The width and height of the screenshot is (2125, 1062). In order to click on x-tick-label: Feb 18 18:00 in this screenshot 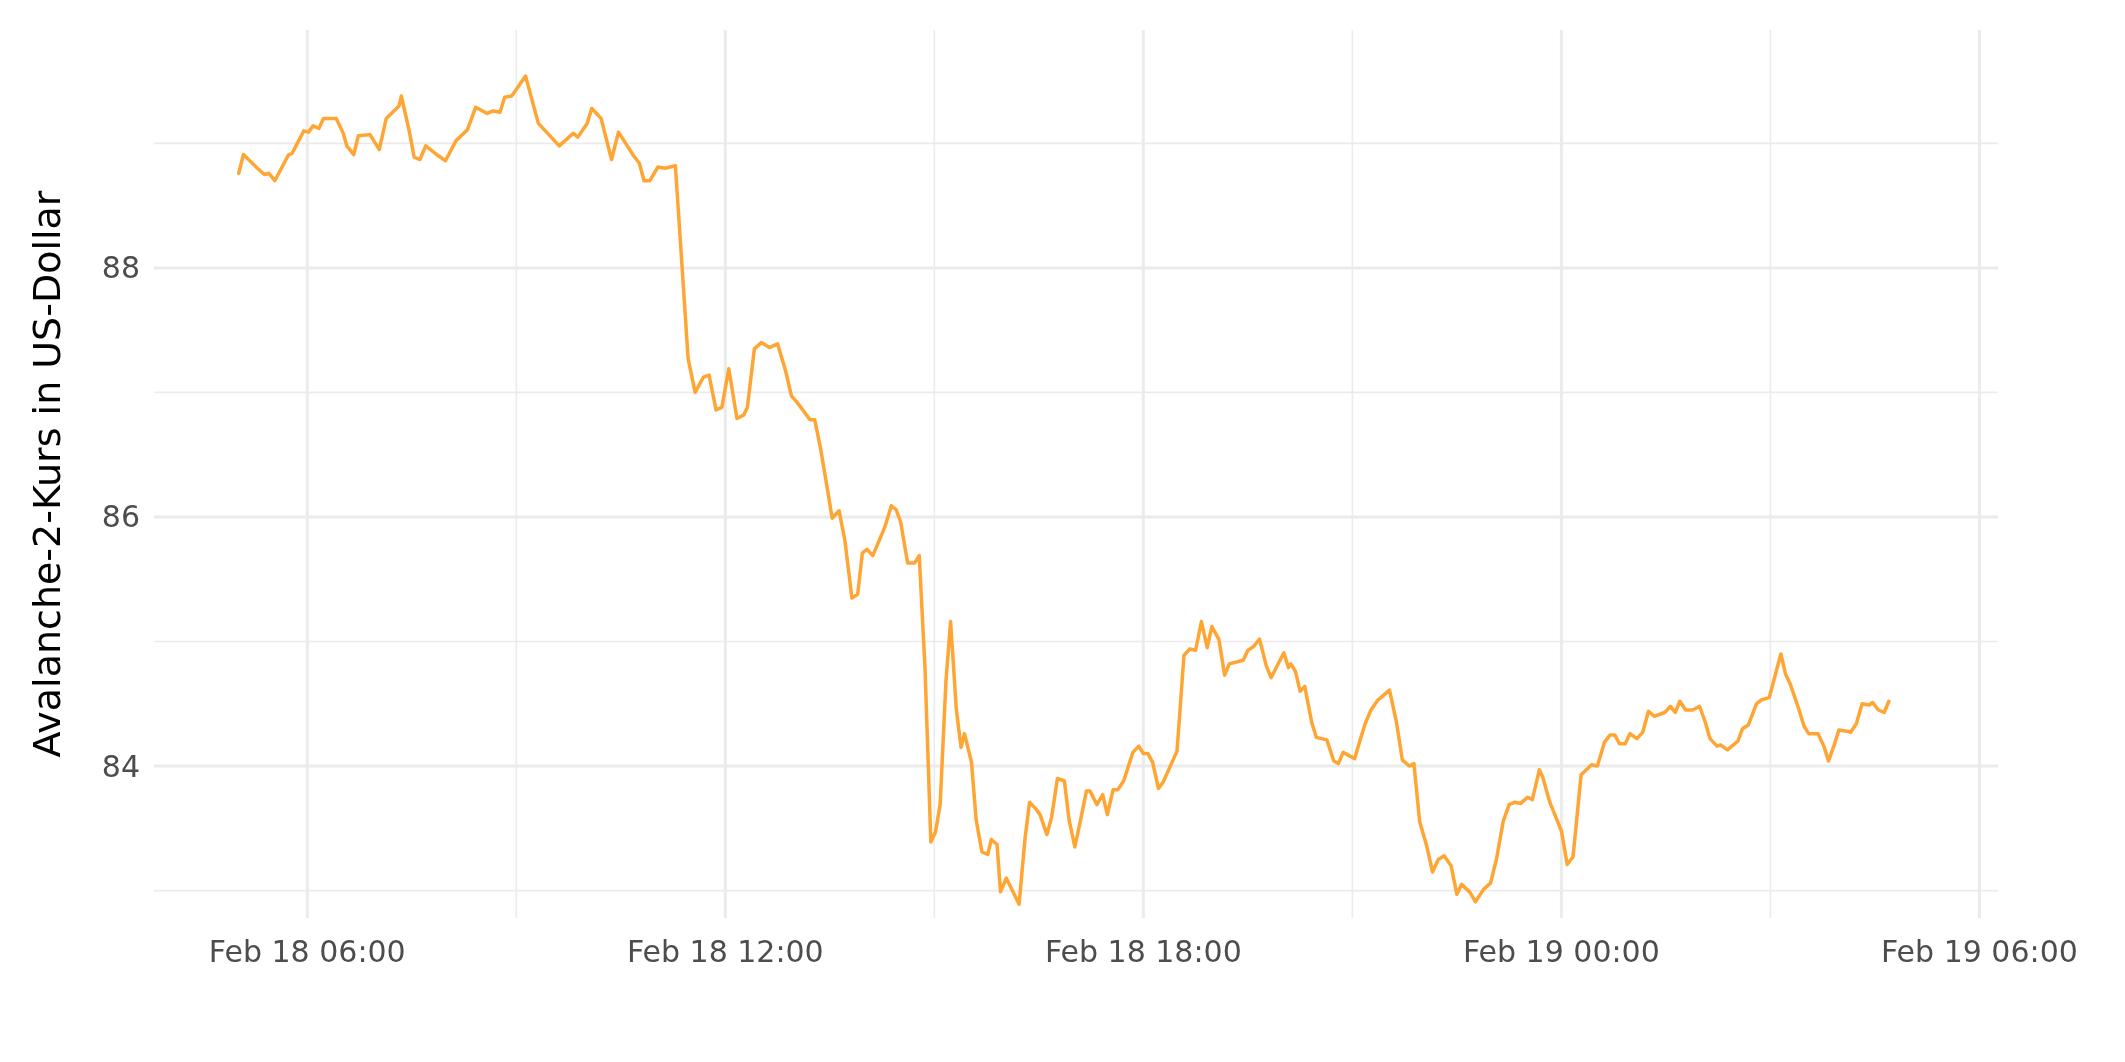, I will do `click(1143, 951)`.